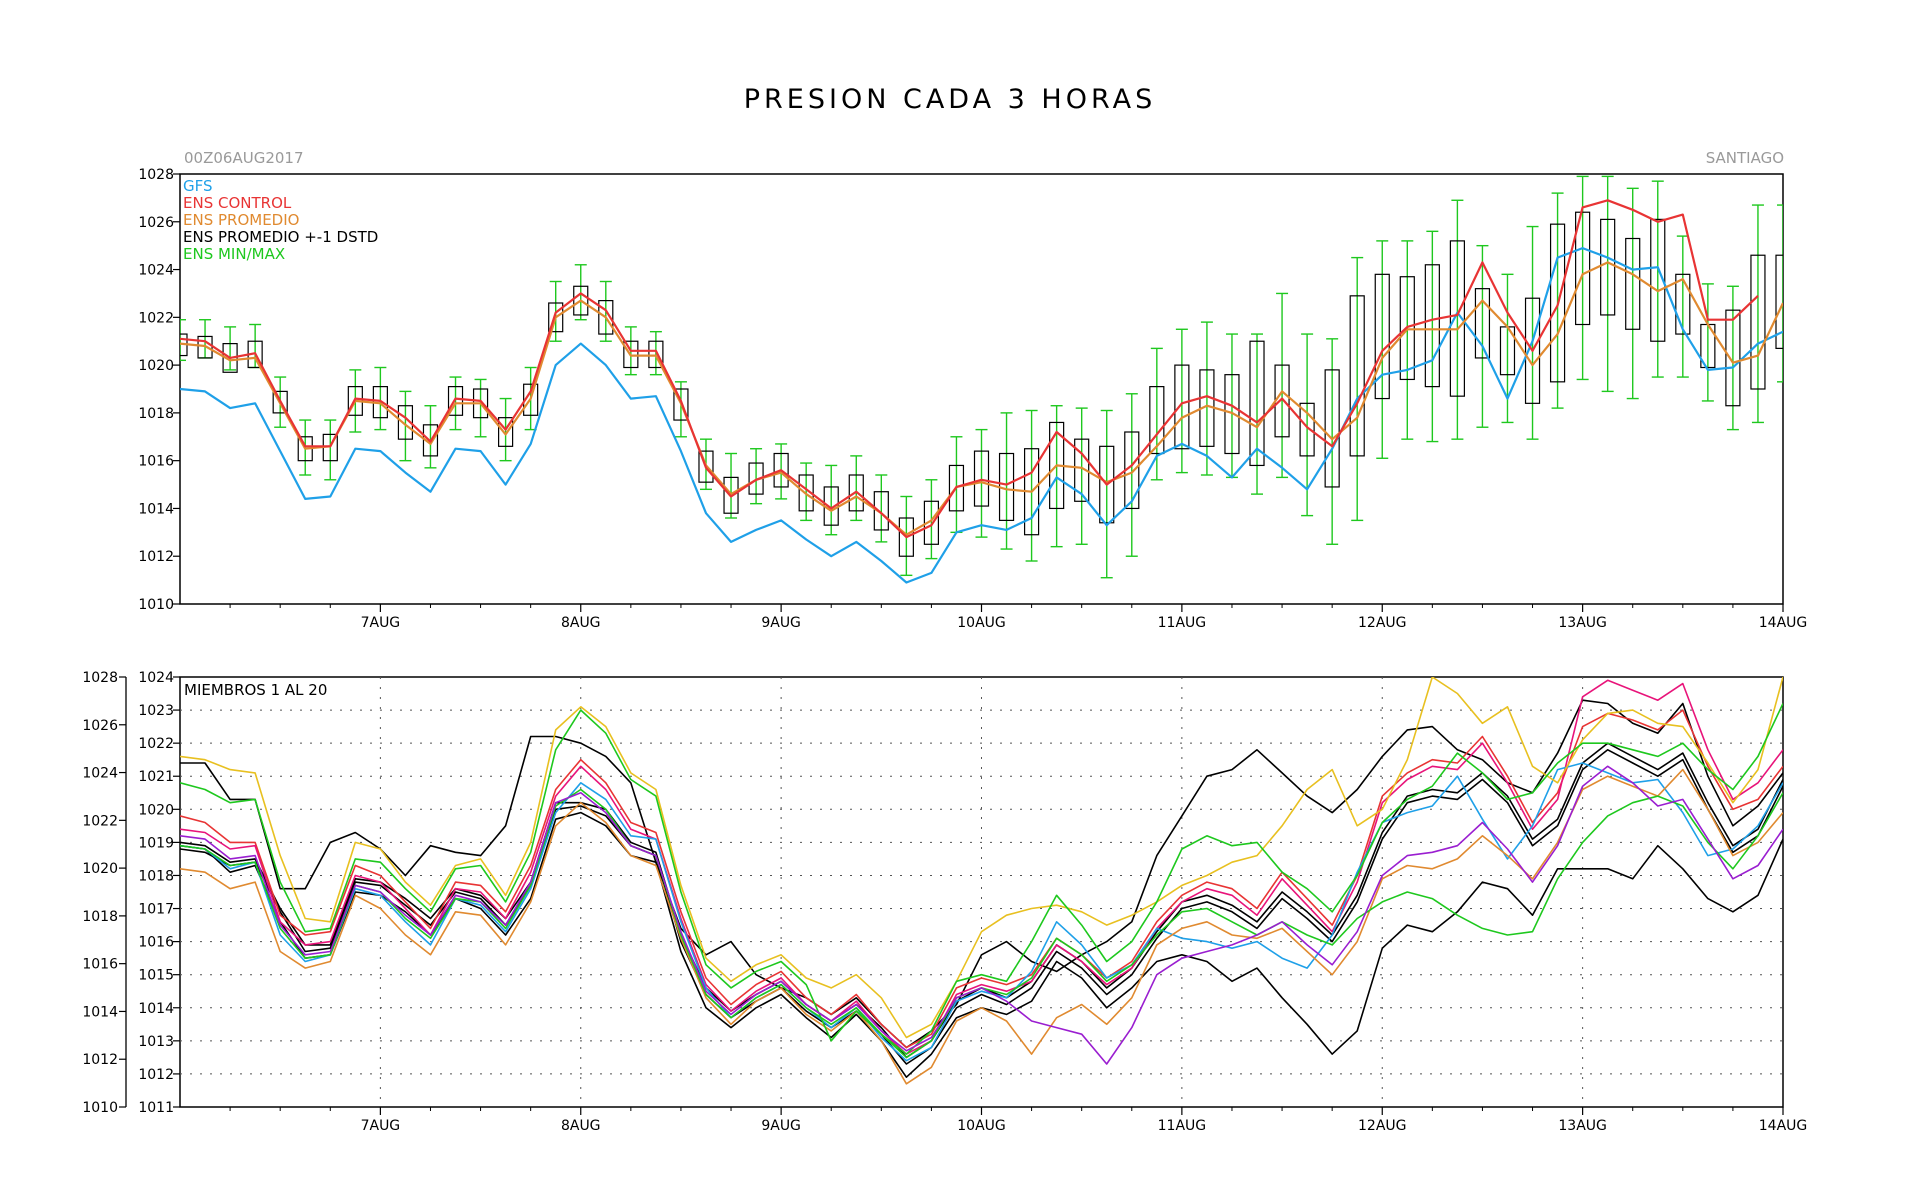 This screenshot has height=1204, width=1920. I want to click on outer-y-tick-label: 1024, so click(100, 774).